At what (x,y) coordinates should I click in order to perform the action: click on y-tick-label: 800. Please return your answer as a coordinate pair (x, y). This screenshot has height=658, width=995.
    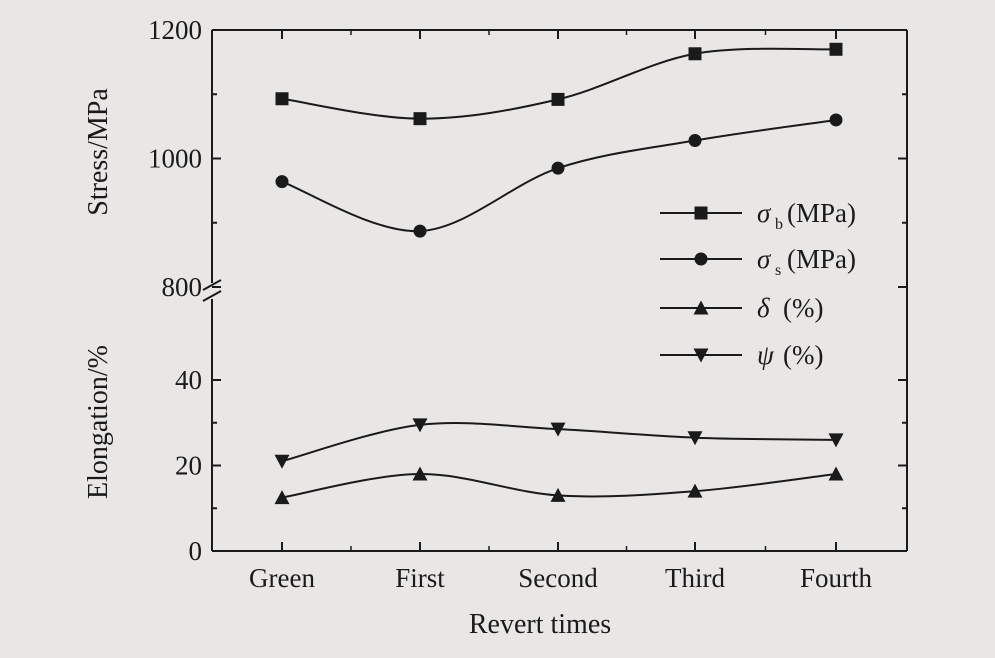
    Looking at the image, I should click on (182, 287).